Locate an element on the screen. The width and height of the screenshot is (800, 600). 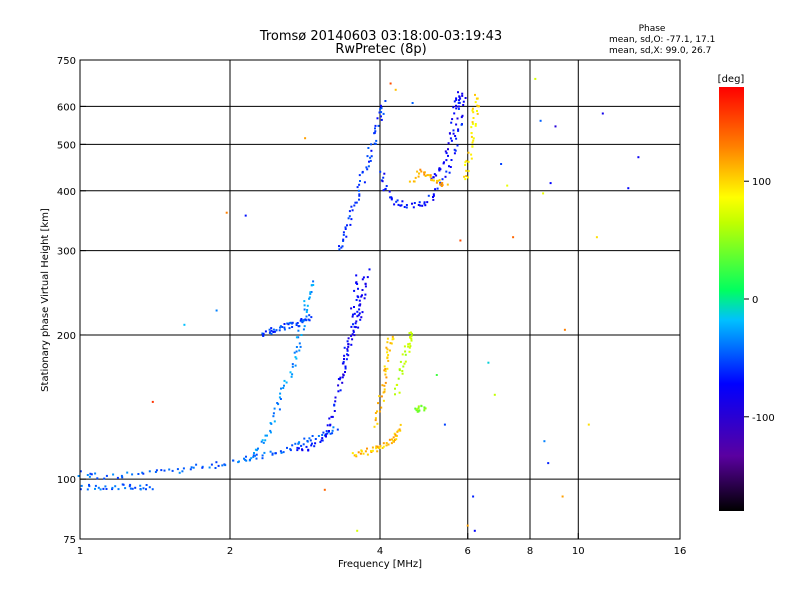
x-tick-label: 8 is located at coordinates (530, 551).